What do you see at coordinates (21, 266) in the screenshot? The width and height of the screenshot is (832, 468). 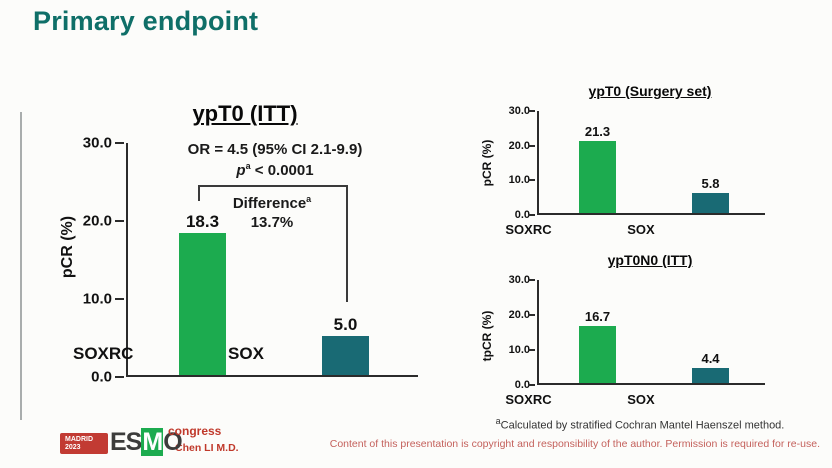 I see `left-edge-line` at bounding box center [21, 266].